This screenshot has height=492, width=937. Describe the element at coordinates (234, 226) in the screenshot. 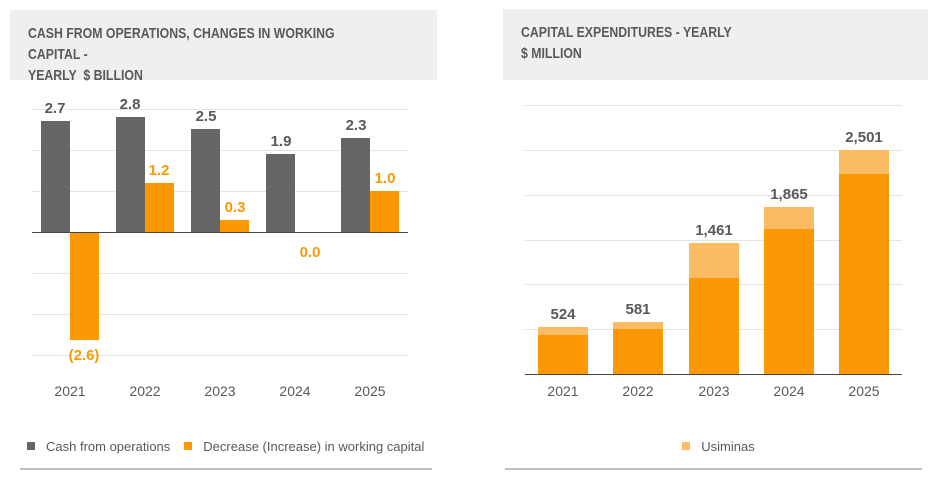

I see `bar-working-capital-2023` at that location.